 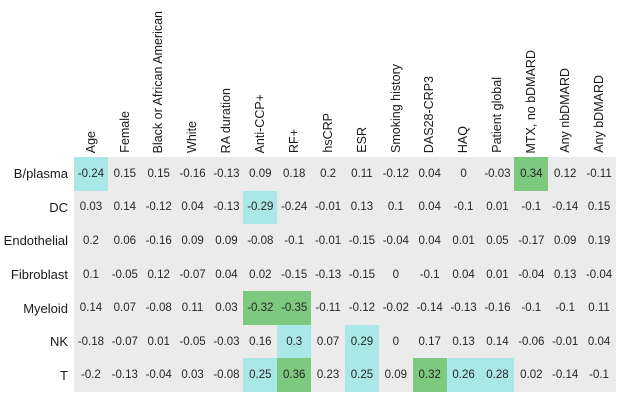 What do you see at coordinates (158, 308) in the screenshot?
I see `heatmap-cell-myeloid-black-or-african-american: -0.08` at bounding box center [158, 308].